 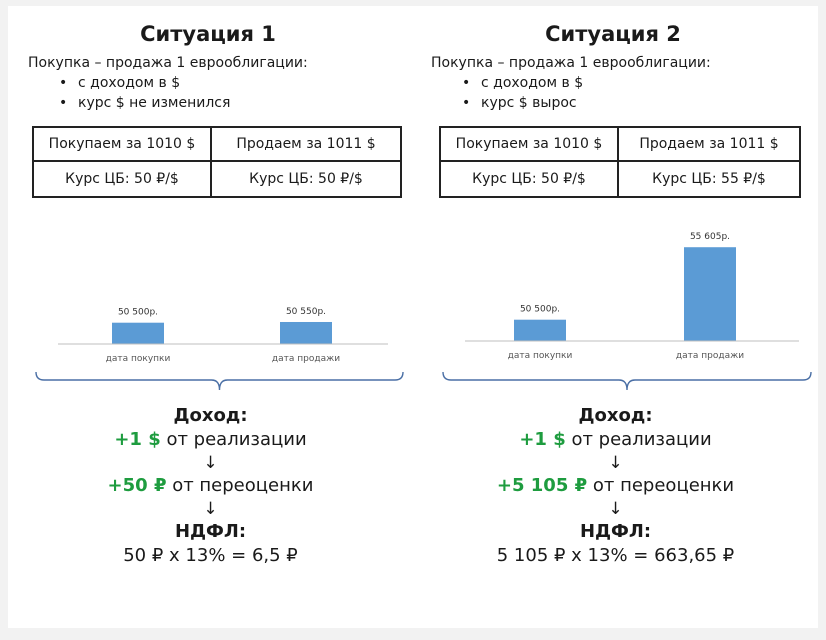 I want to click on data-label: 55 605р., so click(x=710, y=237).